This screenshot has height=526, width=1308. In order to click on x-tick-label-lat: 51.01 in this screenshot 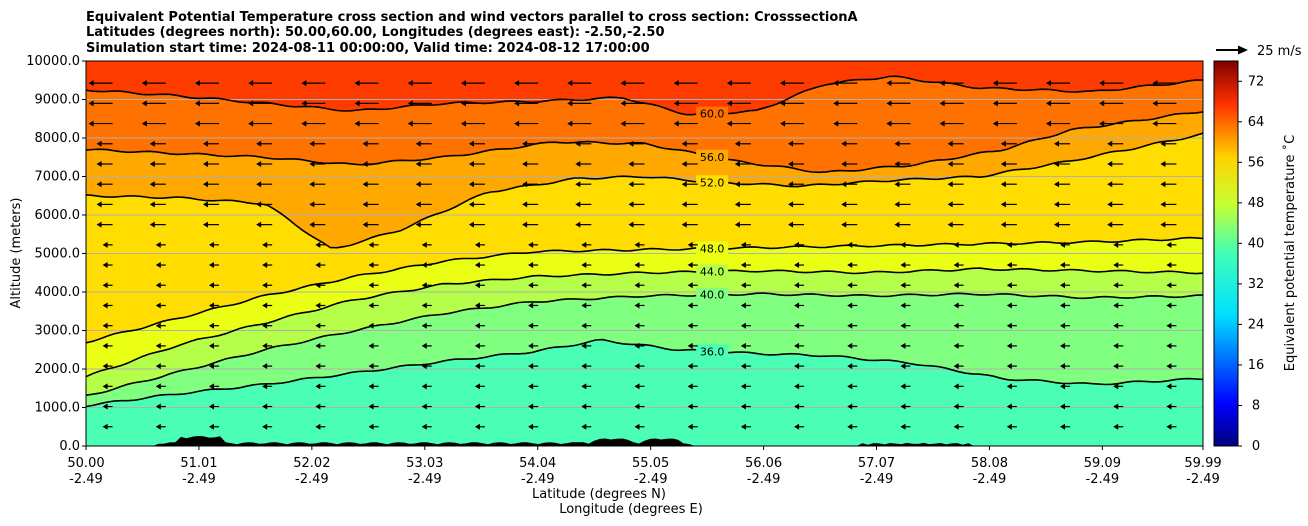, I will do `click(198, 463)`.